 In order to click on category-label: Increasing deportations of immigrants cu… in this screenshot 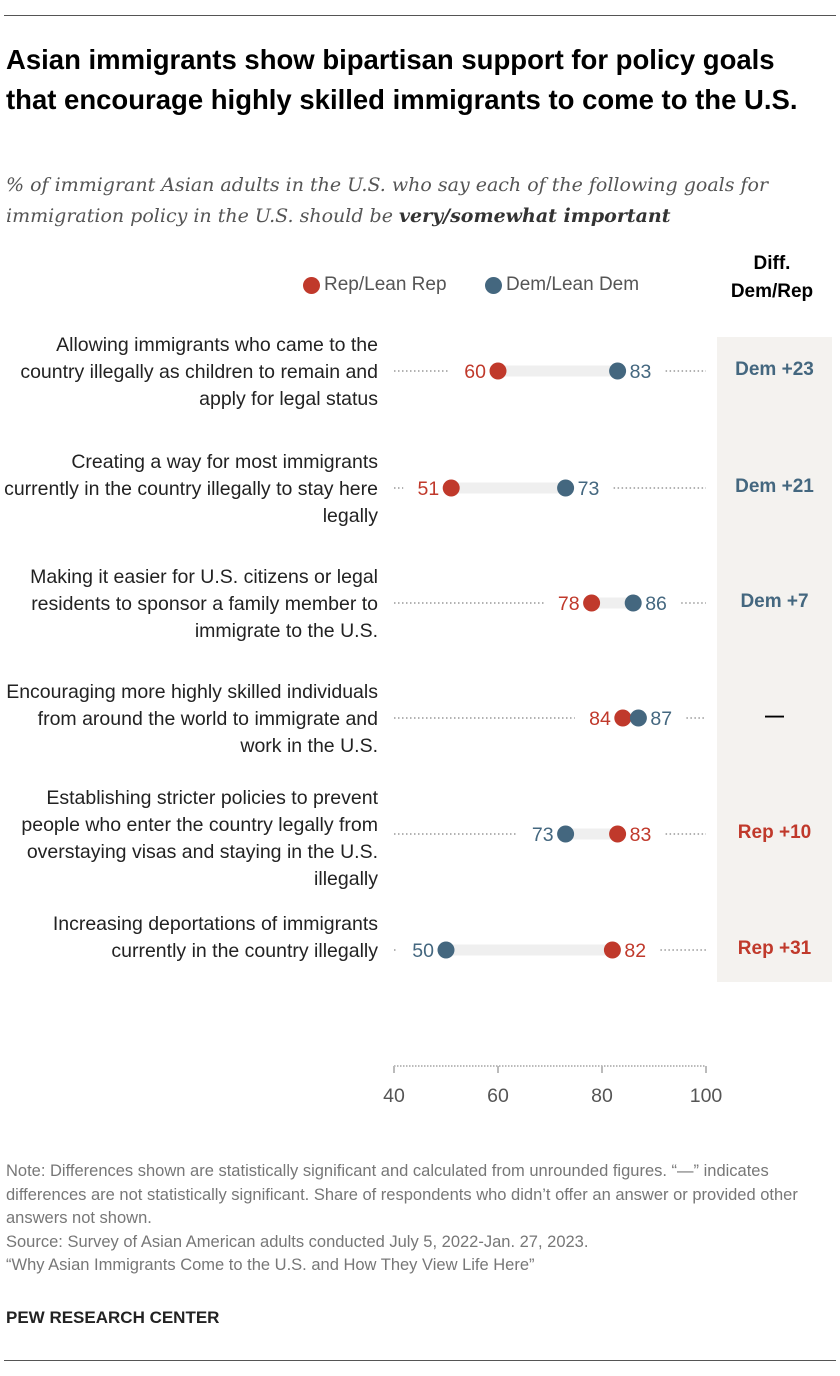, I will do `click(215, 937)`.